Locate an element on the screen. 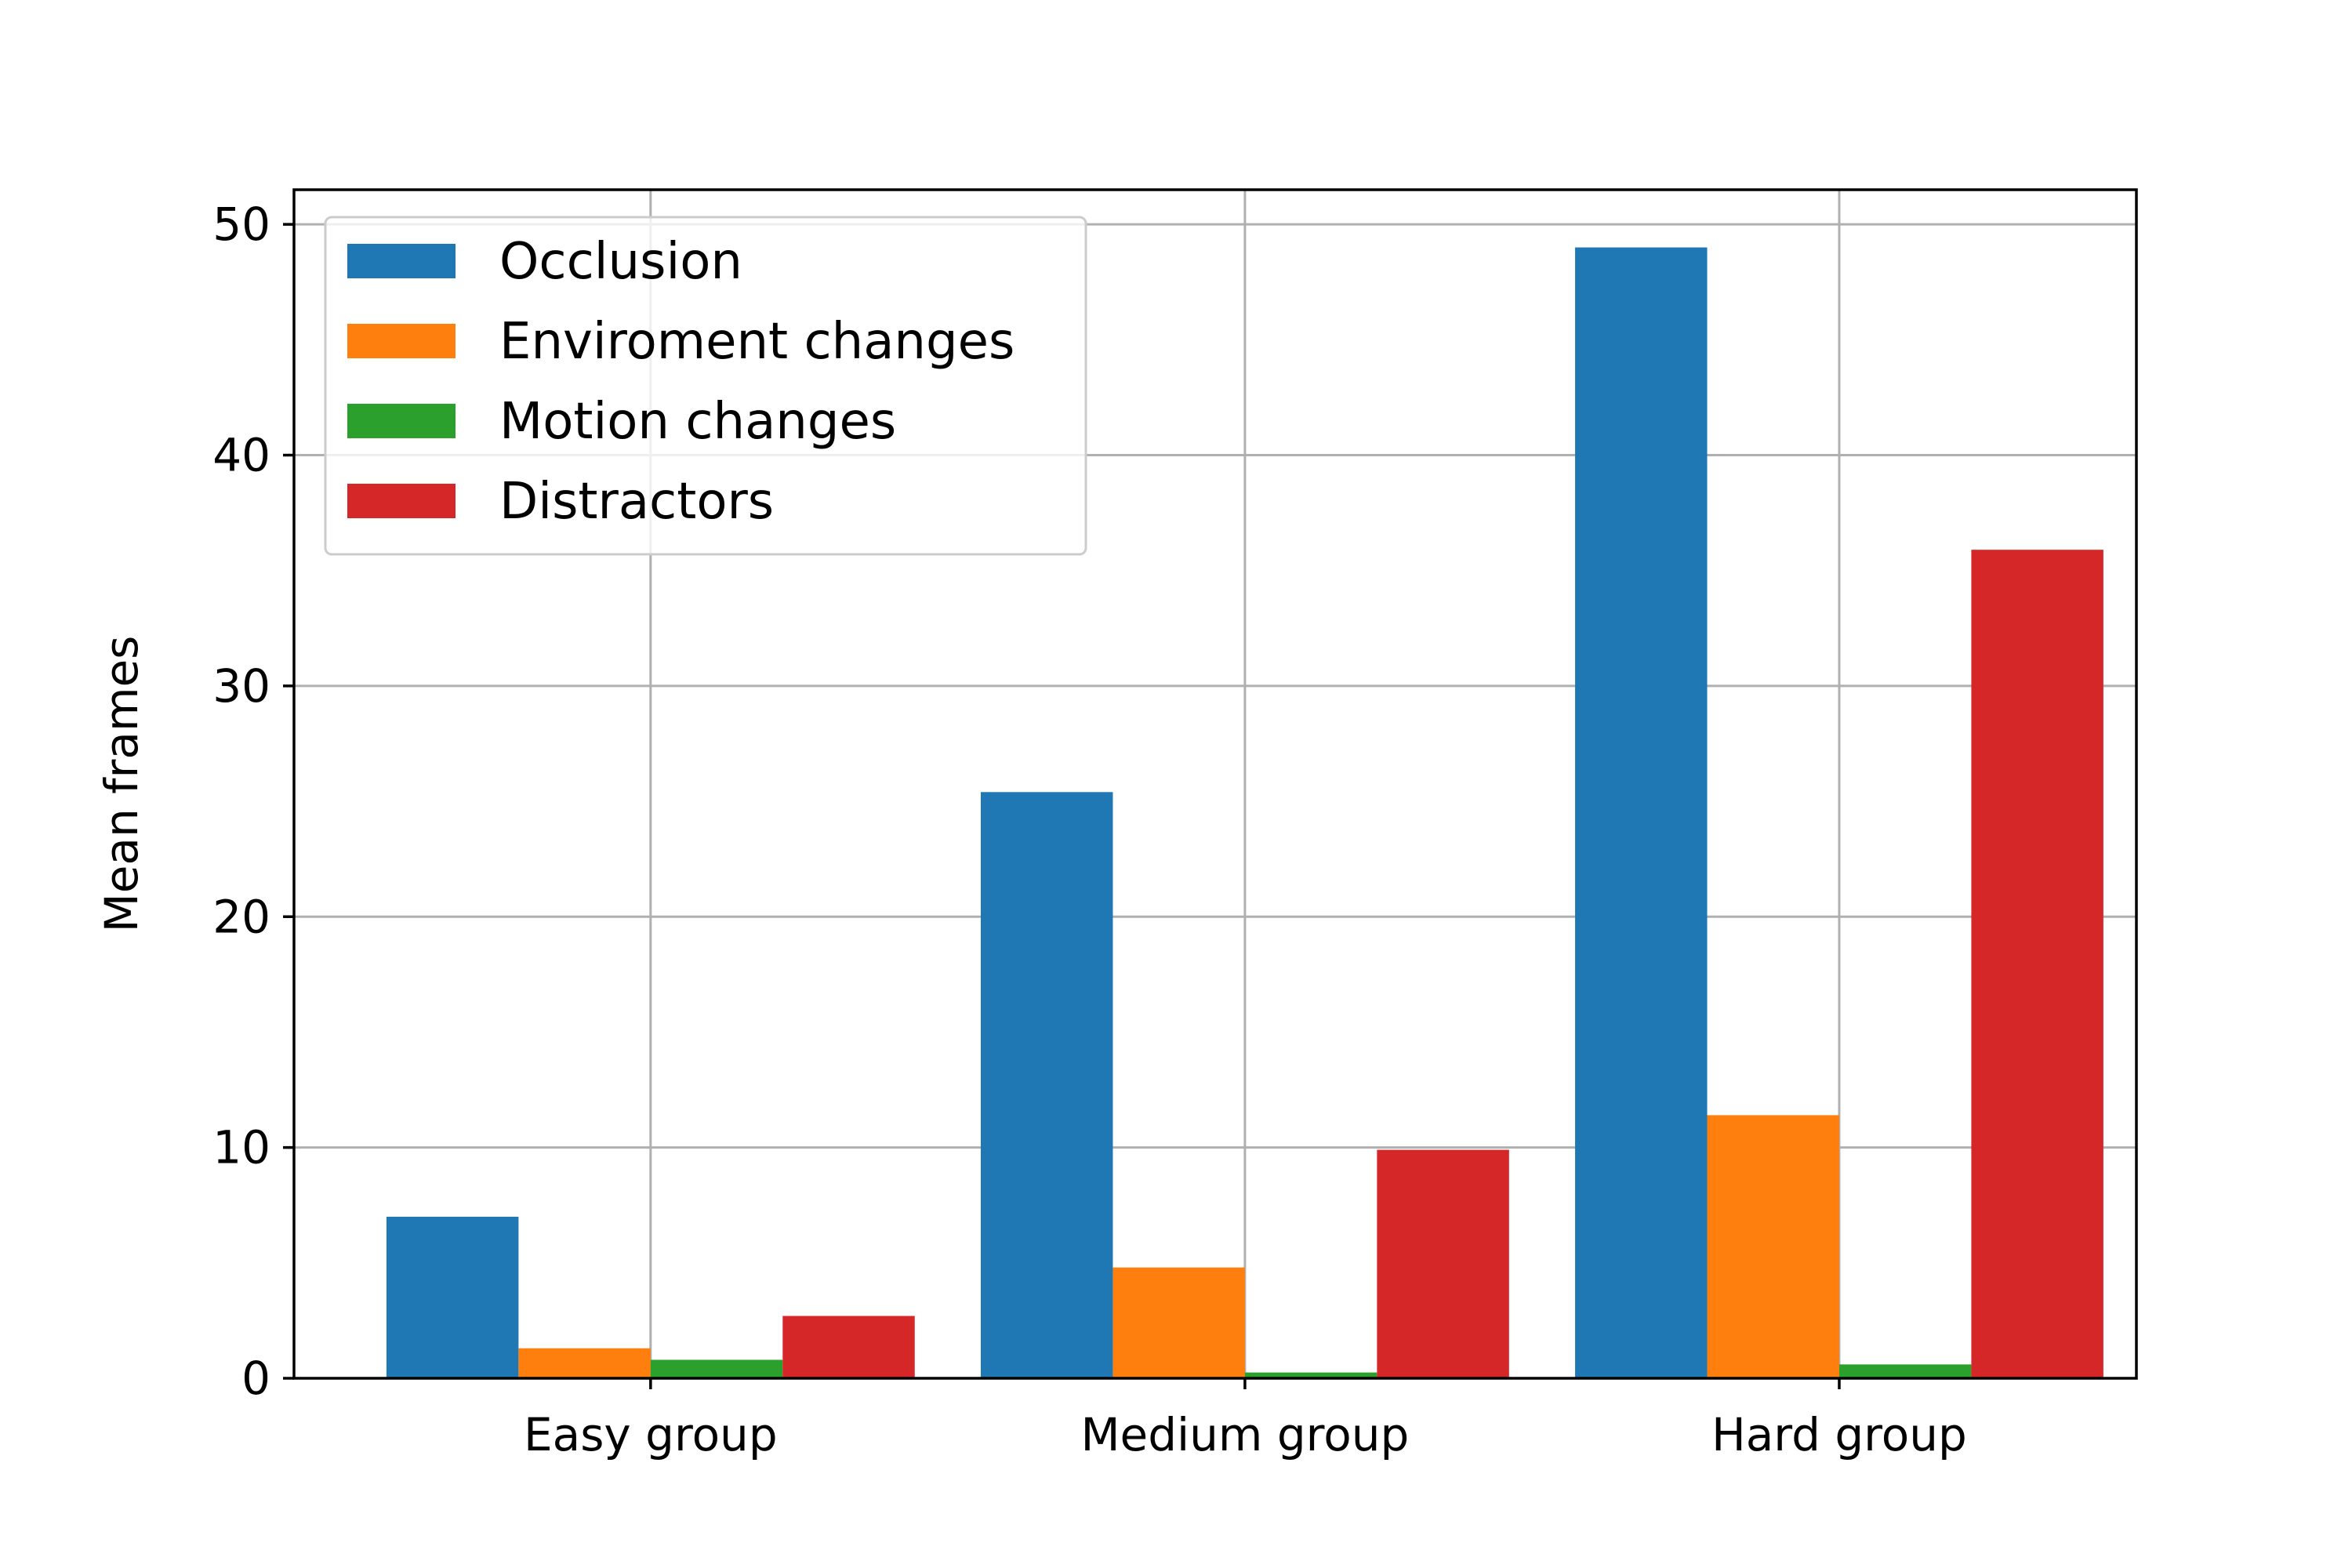 The width and height of the screenshot is (2352, 1568). x-tick-label: Medium group is located at coordinates (1244, 1434).